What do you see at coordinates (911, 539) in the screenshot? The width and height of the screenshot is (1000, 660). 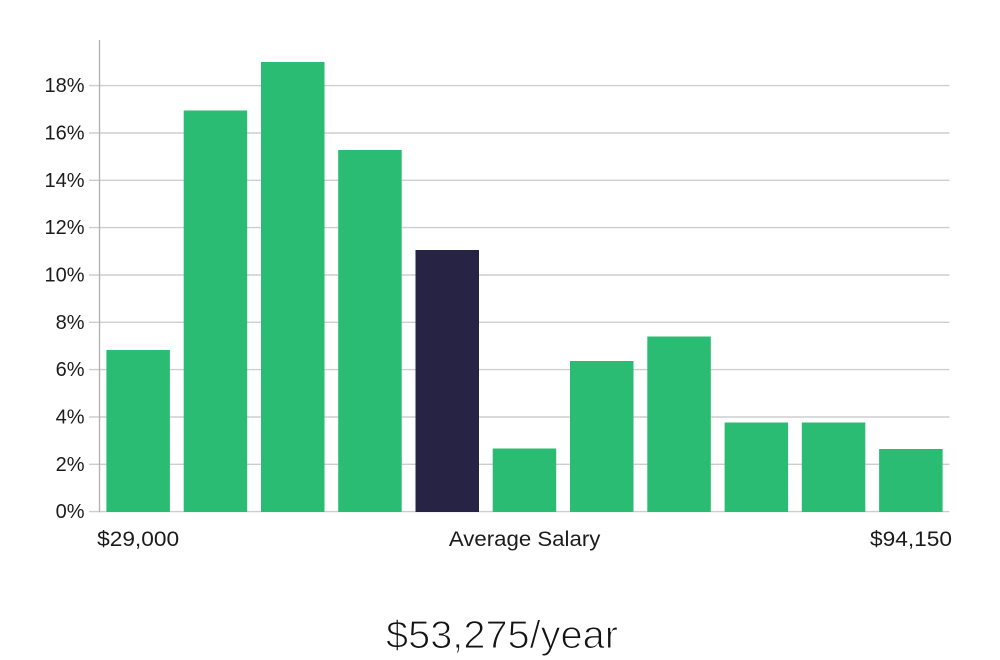 I see `svg-text: $94,150` at bounding box center [911, 539].